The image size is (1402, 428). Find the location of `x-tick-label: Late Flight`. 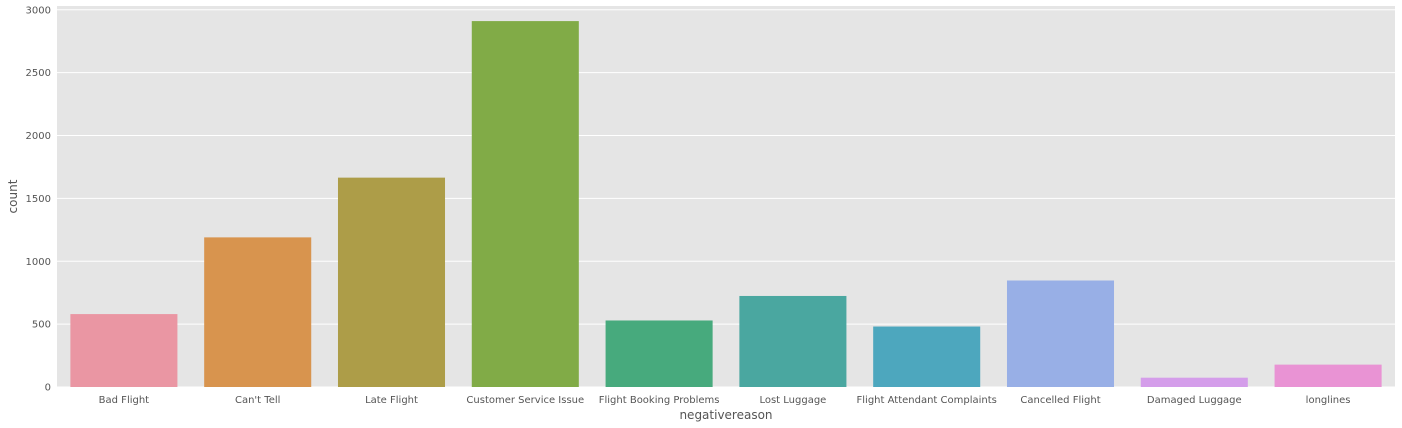

x-tick-label: Late Flight is located at coordinates (391, 400).